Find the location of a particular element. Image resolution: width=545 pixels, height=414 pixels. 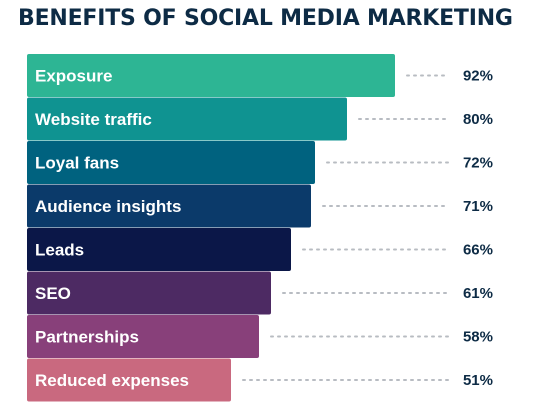

bar-reduced-expenses is located at coordinates (129, 380).